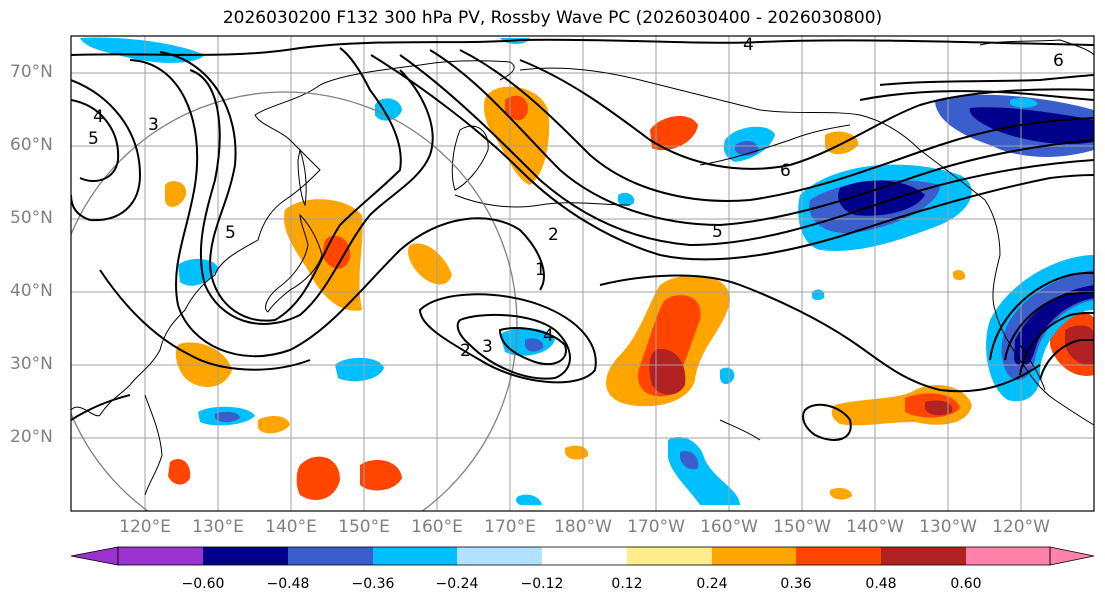  Describe the element at coordinates (785, 171) in the screenshot. I see `contour-label: 6` at that location.